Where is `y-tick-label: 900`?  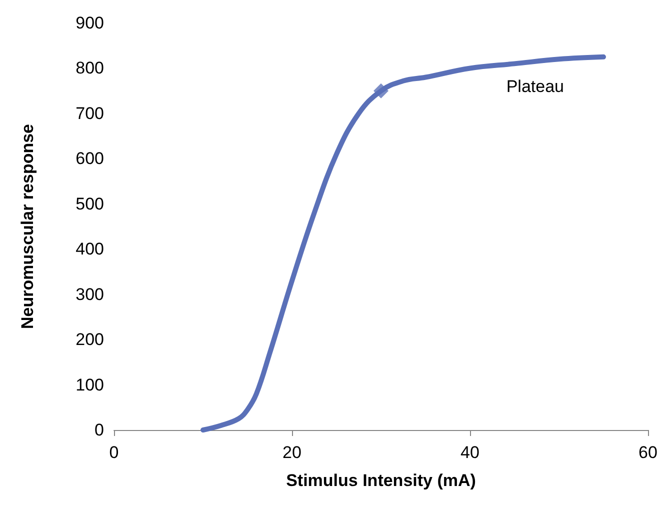
y-tick-label: 900 is located at coordinates (90, 23).